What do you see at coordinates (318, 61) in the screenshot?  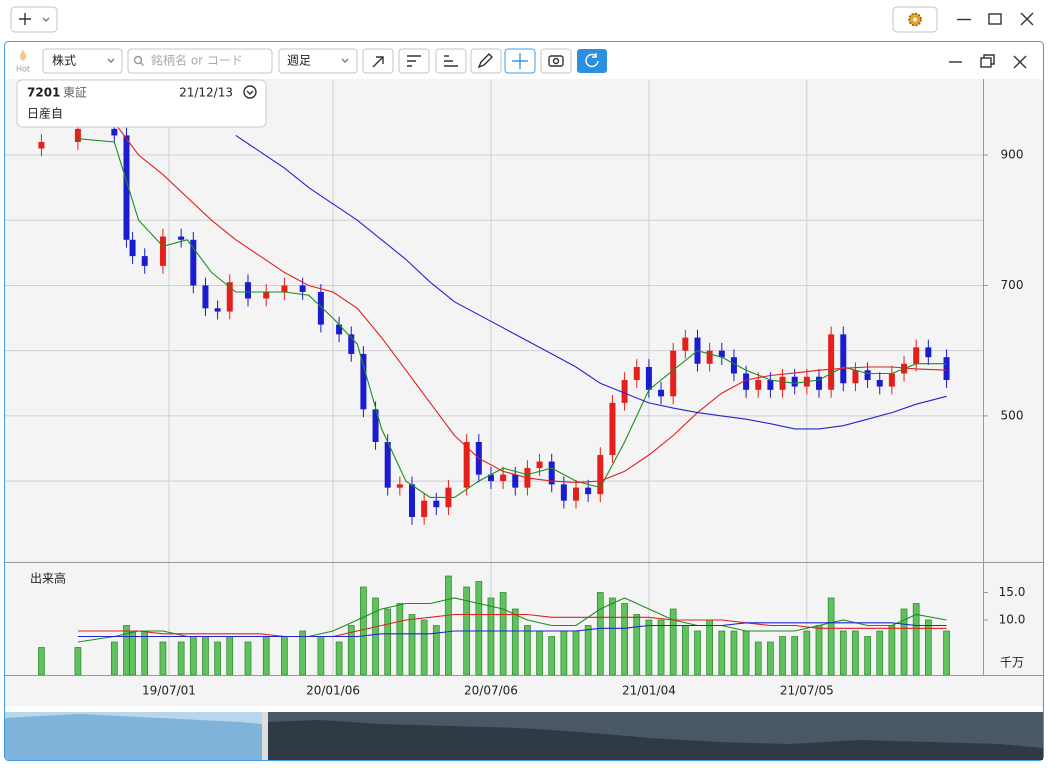 I see `period-select` at bounding box center [318, 61].